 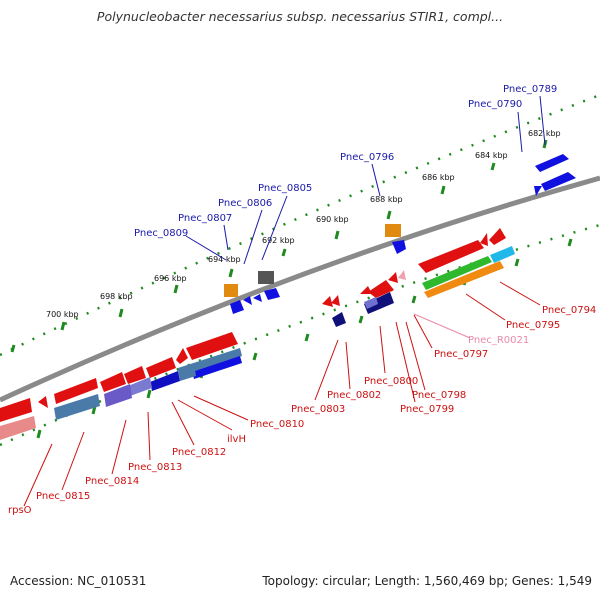 I want to click on gene-ilvH, so click(x=217, y=367).